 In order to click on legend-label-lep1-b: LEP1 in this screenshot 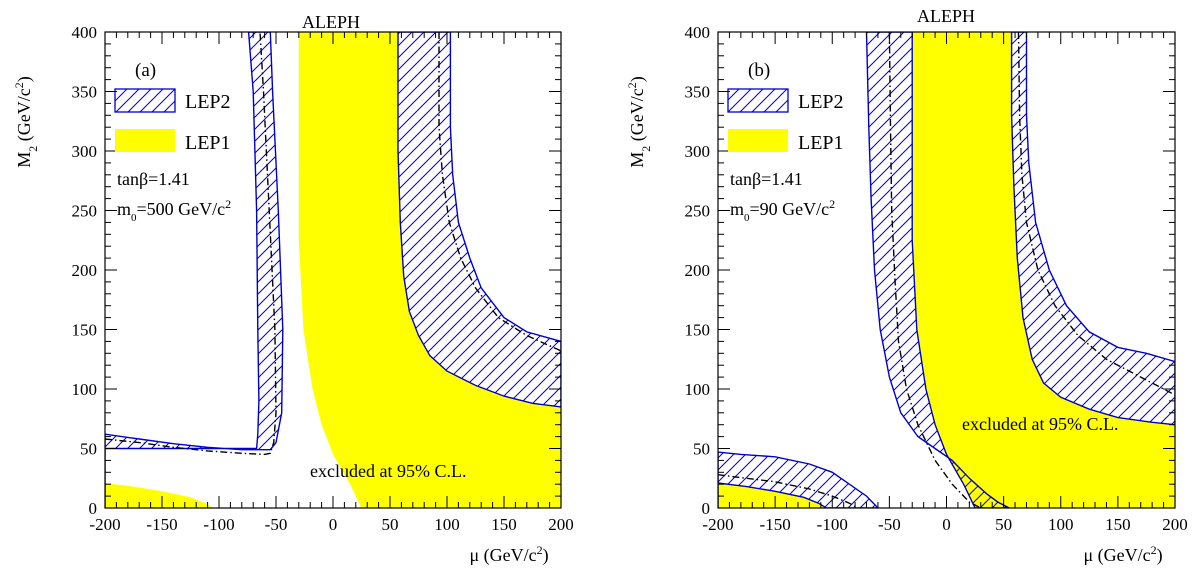, I will do `click(821, 143)`.